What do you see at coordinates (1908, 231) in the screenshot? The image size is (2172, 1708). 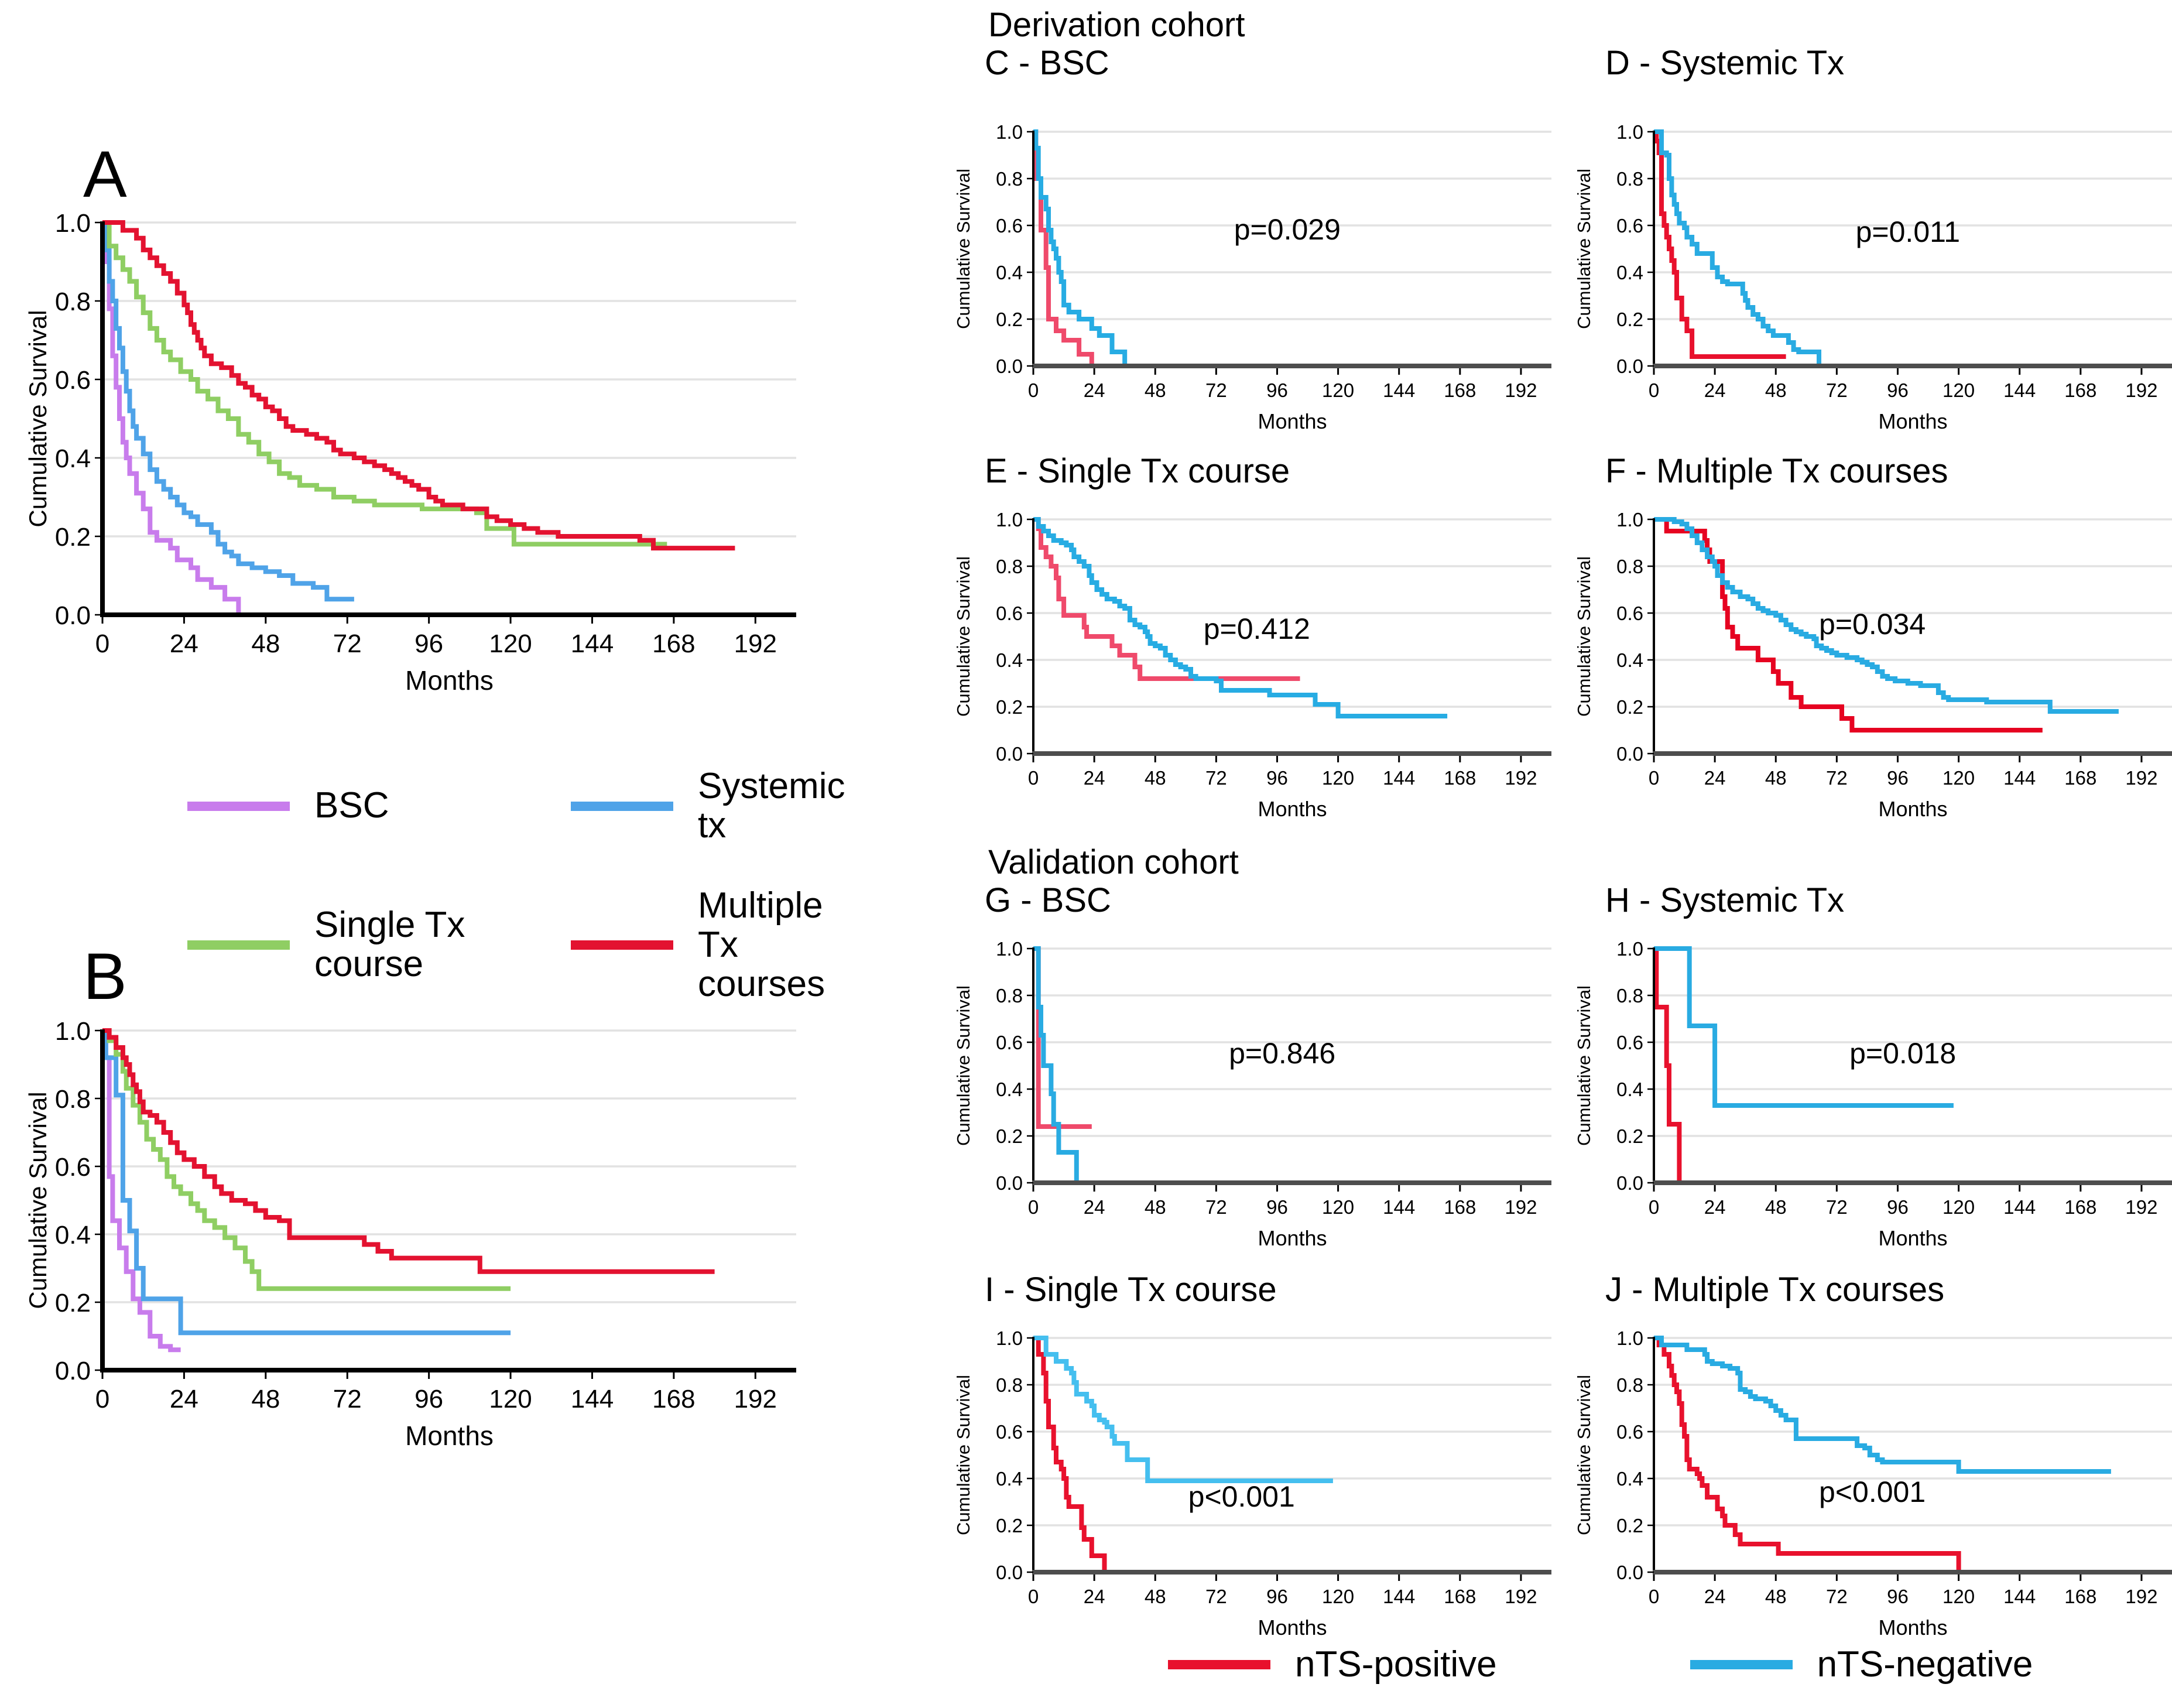 I see `p-value-label: p=0.011` at bounding box center [1908, 231].